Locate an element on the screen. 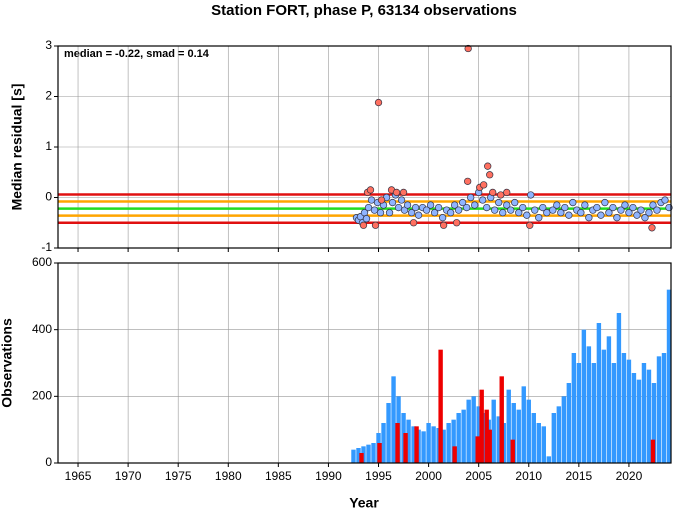 The image size is (677, 516). y-tick-label: 2 is located at coordinates (48, 96).